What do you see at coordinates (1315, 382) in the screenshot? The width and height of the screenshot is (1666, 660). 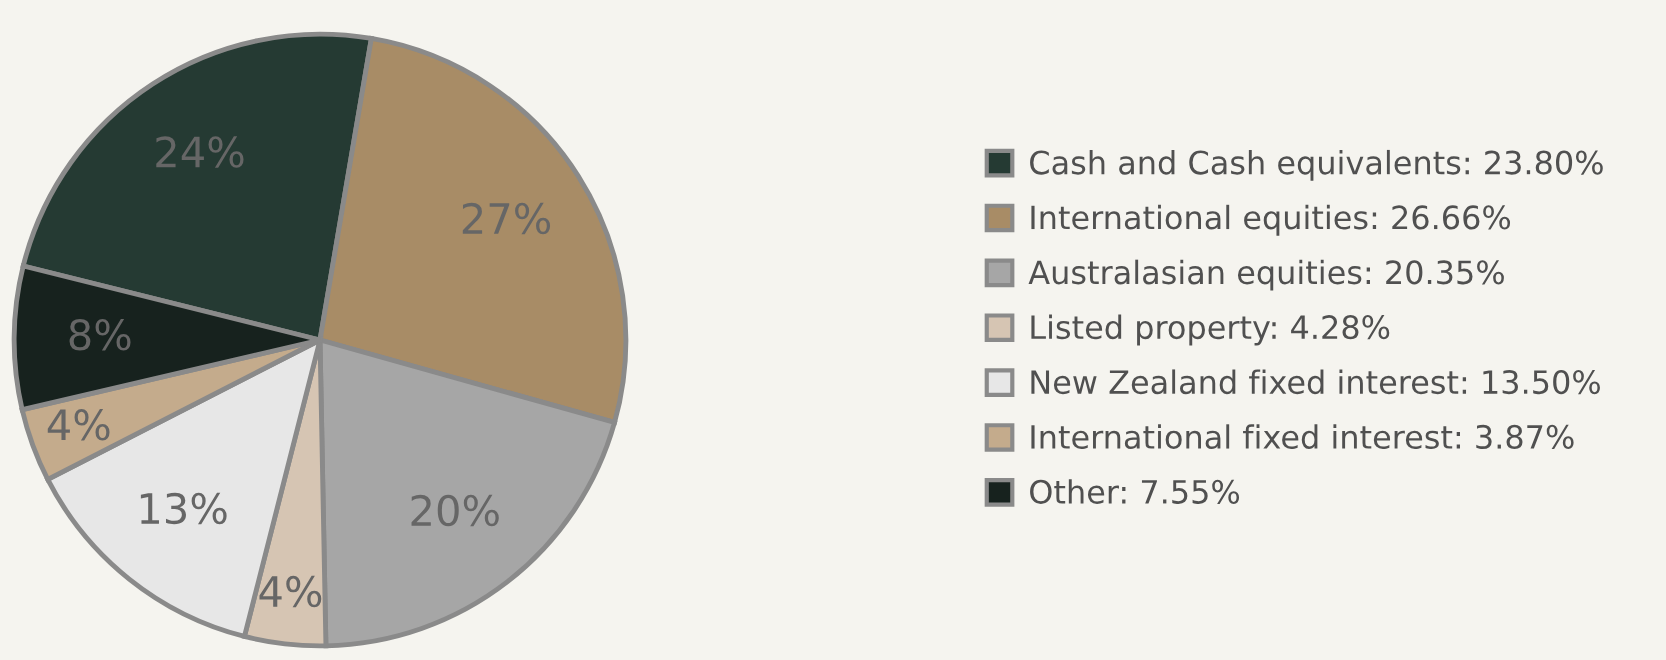 I see `legend-label: New Zealand fixed interest: 13.50%` at bounding box center [1315, 382].